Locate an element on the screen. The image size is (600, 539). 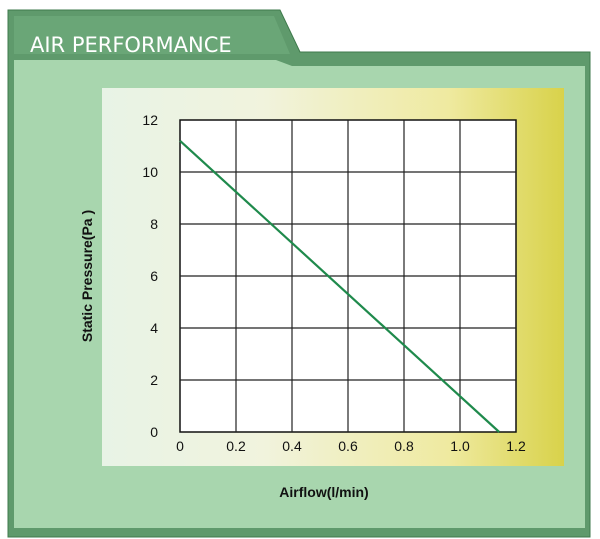
y-tick-label: 0 is located at coordinates (154, 432).